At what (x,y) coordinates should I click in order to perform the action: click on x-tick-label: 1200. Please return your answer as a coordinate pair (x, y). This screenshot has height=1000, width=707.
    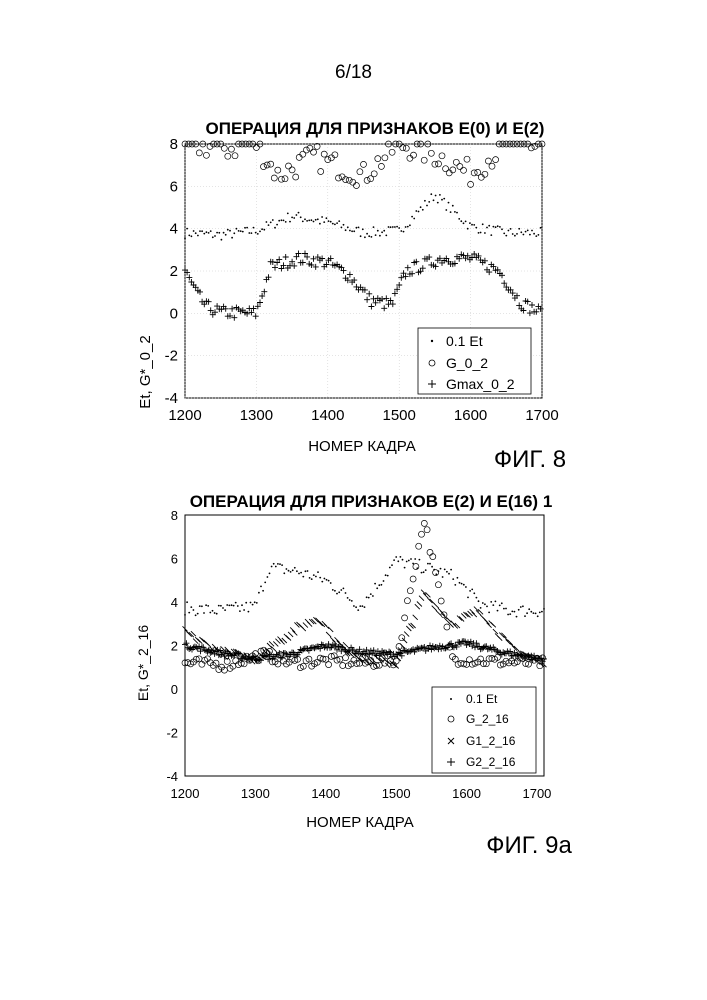
    Looking at the image, I should click on (185, 793).